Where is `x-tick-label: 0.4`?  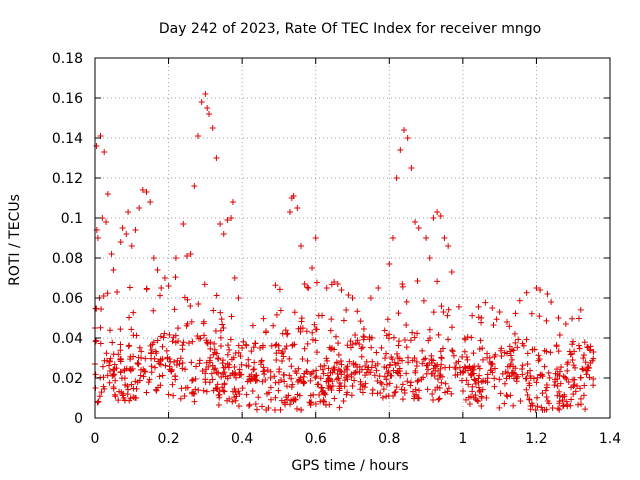
x-tick-label: 0.4 is located at coordinates (242, 439).